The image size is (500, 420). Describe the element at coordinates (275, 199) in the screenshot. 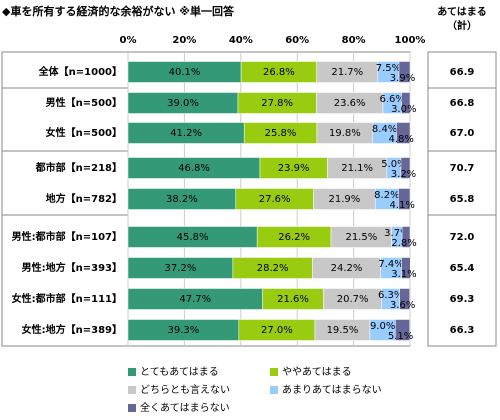

I see `value-label: 27.6%` at that location.